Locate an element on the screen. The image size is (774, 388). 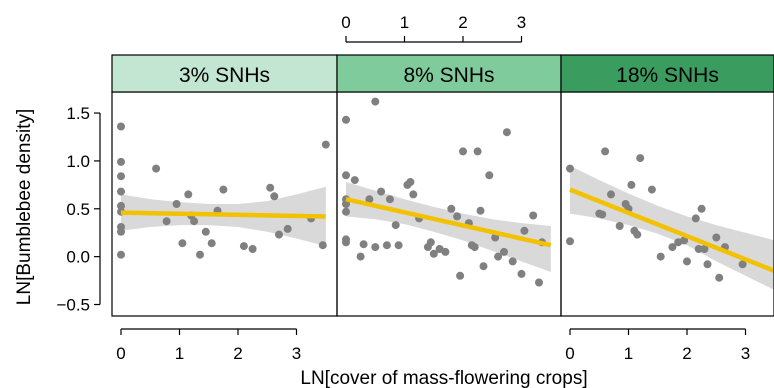
x-bottom-left-tick-label: 1 is located at coordinates (179, 353).